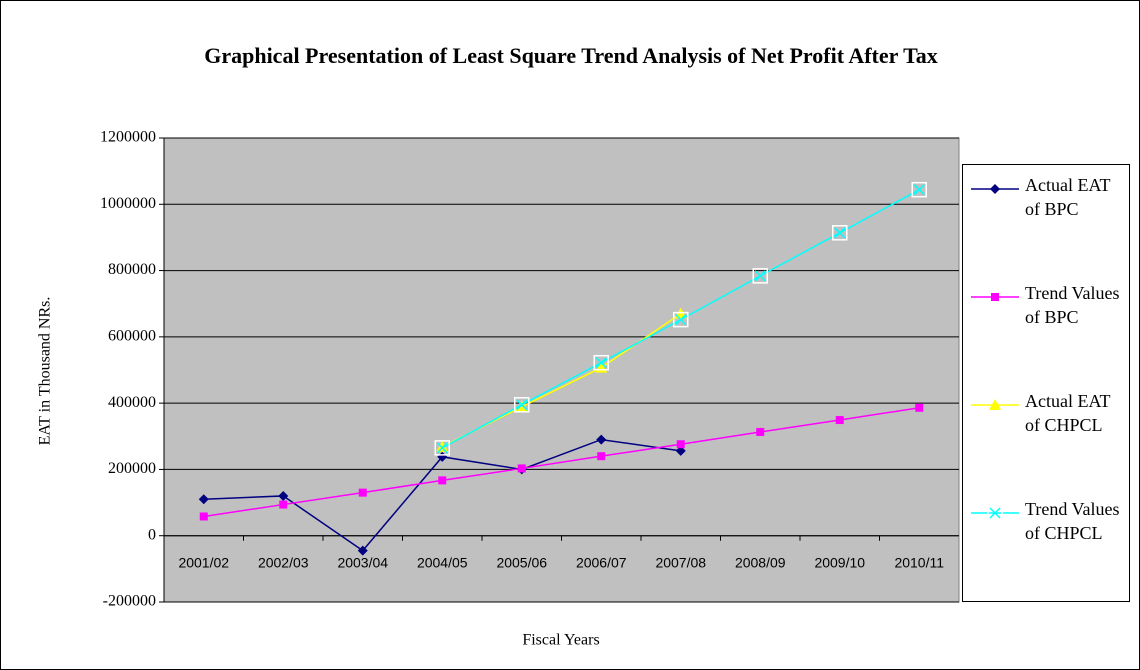 The image size is (1140, 670). Describe the element at coordinates (680, 562) in the screenshot. I see `x-tick-label: 2007/08` at that location.